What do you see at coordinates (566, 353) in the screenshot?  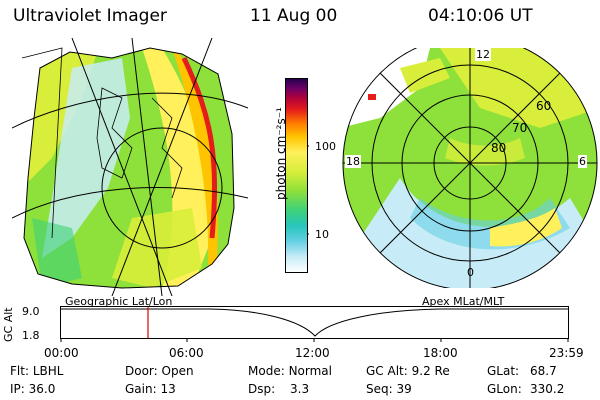 I see `strip-xtick-2359: 23:59` at bounding box center [566, 353].